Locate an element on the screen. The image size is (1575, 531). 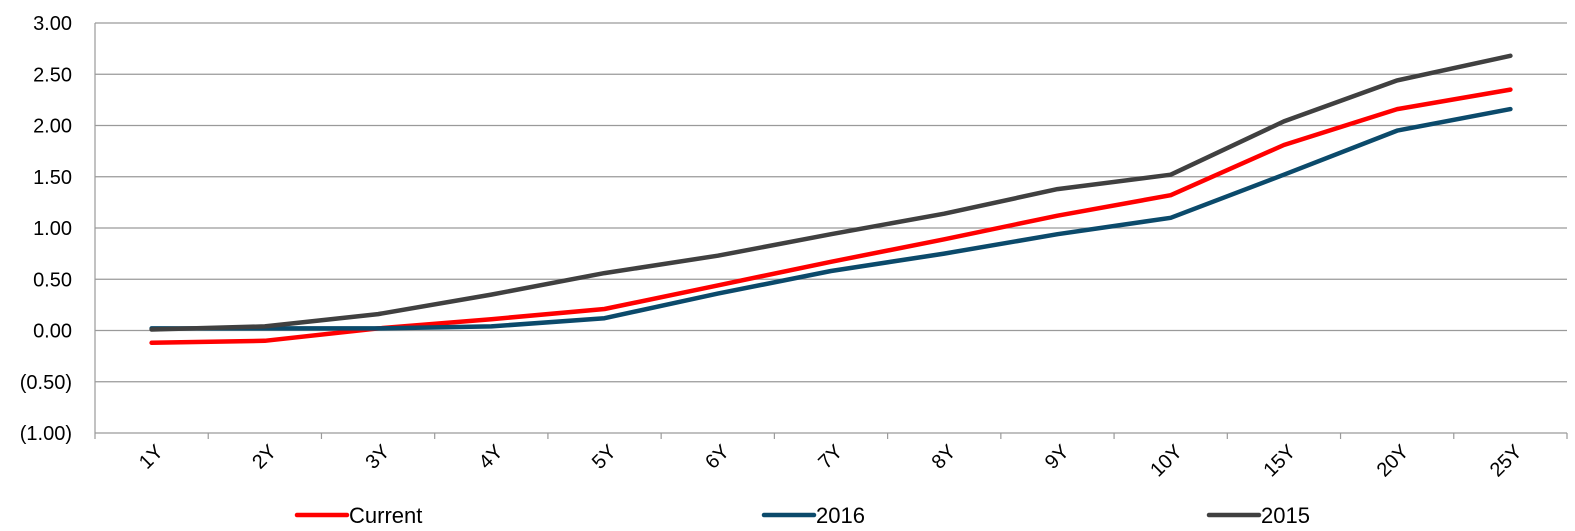
legend-label: 2015 is located at coordinates (1285, 514).